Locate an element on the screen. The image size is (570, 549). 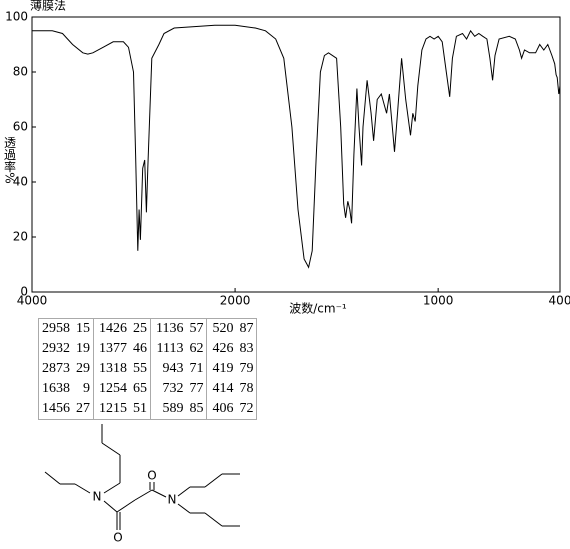
table-cell: 1456 is located at coordinates (56, 408).